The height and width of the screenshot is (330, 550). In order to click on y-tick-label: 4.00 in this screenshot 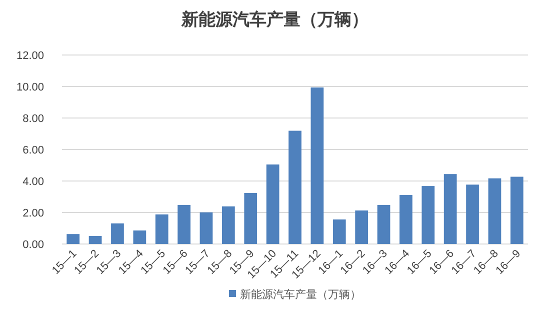, I will do `click(33, 182)`.